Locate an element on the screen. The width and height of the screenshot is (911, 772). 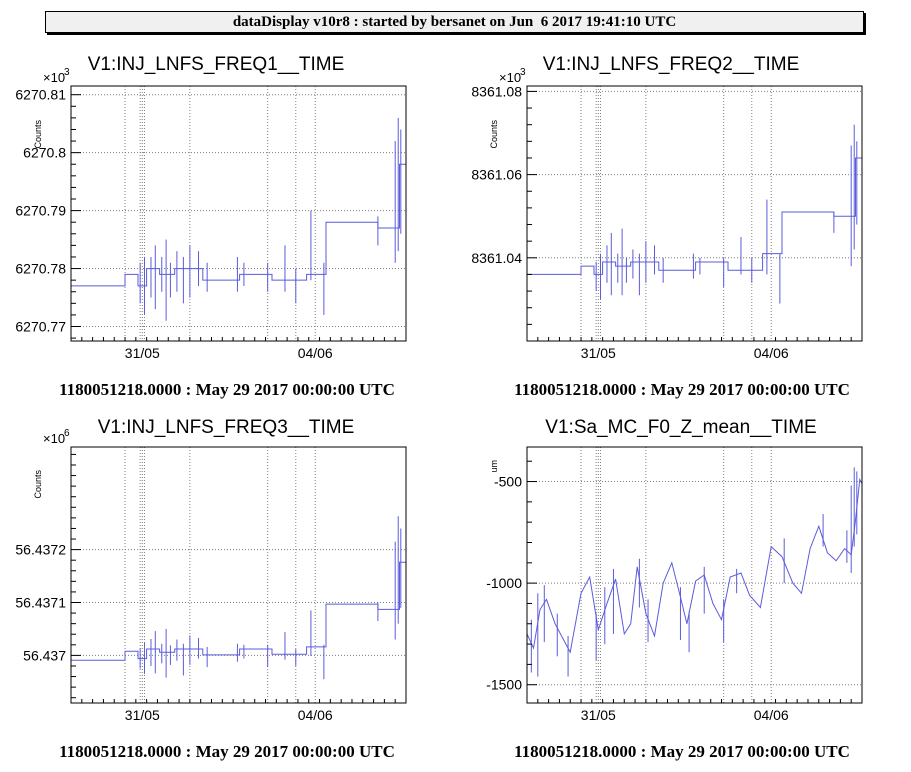
y-tick-label: 6270.81 is located at coordinates (40, 95).